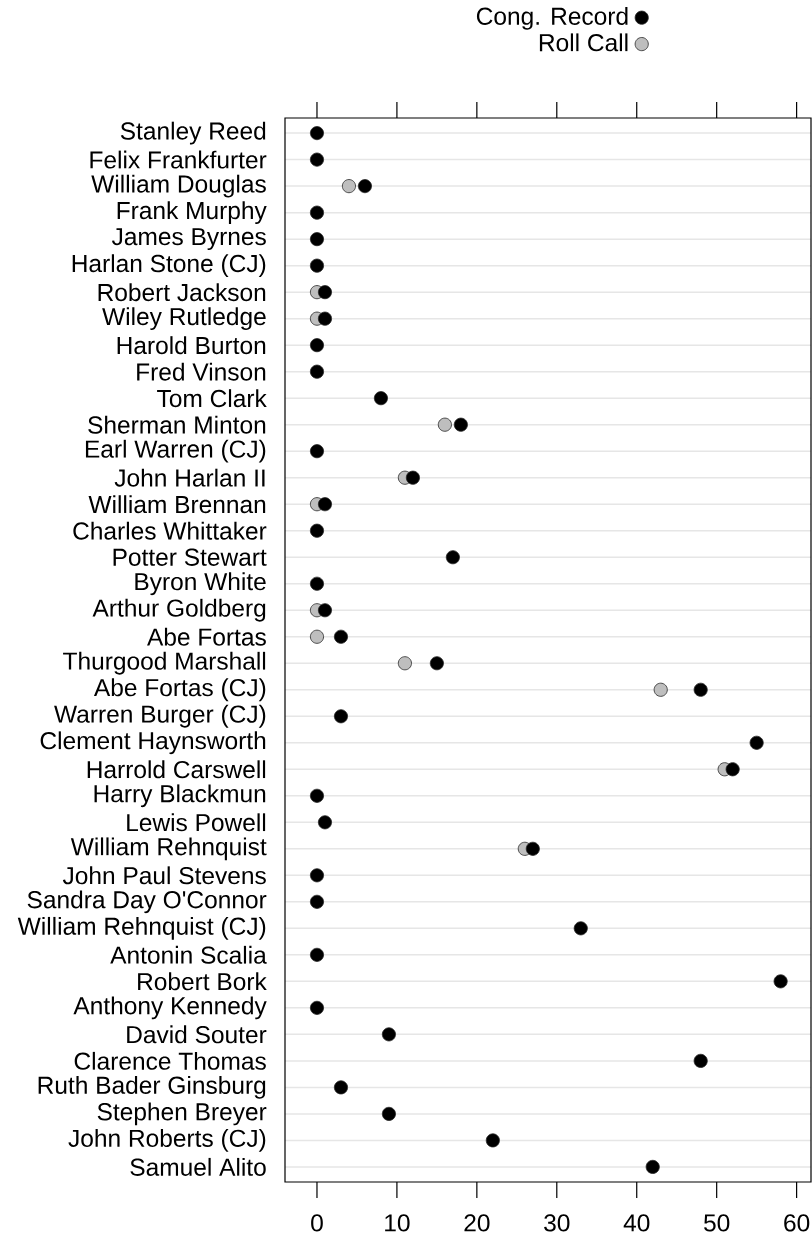 The height and width of the screenshot is (1241, 812). Describe the element at coordinates (201, 371) in the screenshot. I see `y-tick-label: Fred Vinson` at that location.